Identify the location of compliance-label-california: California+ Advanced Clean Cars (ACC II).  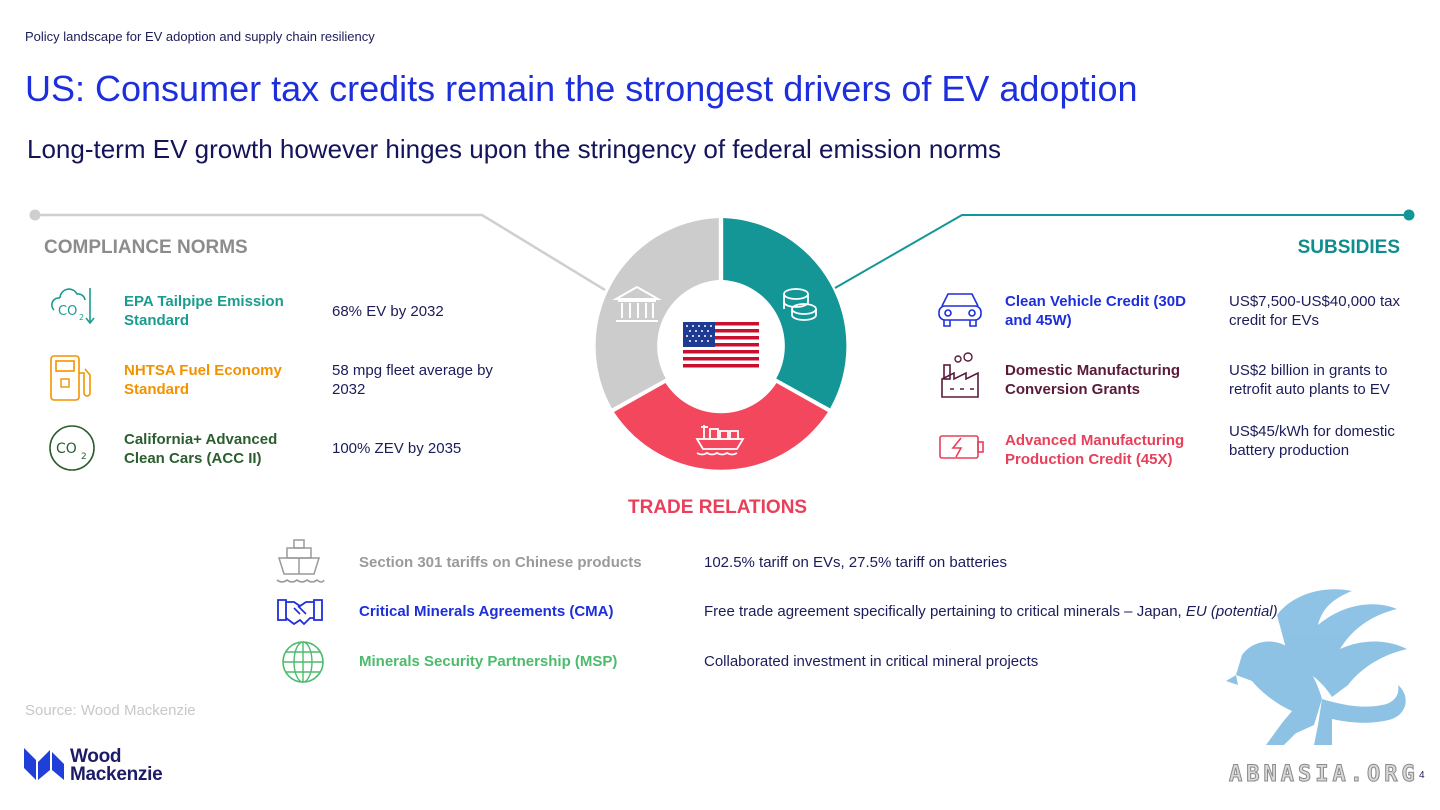
(201, 449).